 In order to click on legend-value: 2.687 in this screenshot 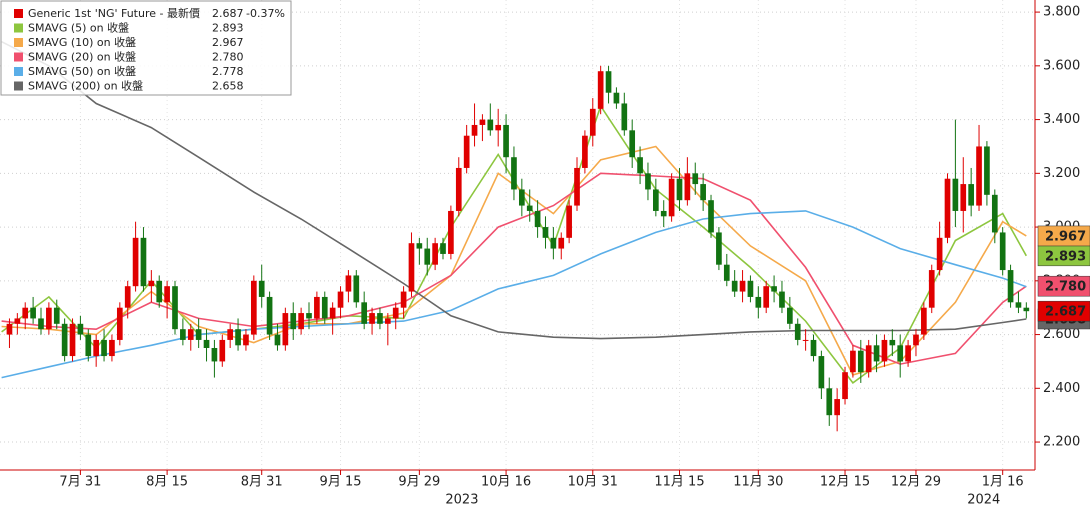, I will do `click(228, 13)`.